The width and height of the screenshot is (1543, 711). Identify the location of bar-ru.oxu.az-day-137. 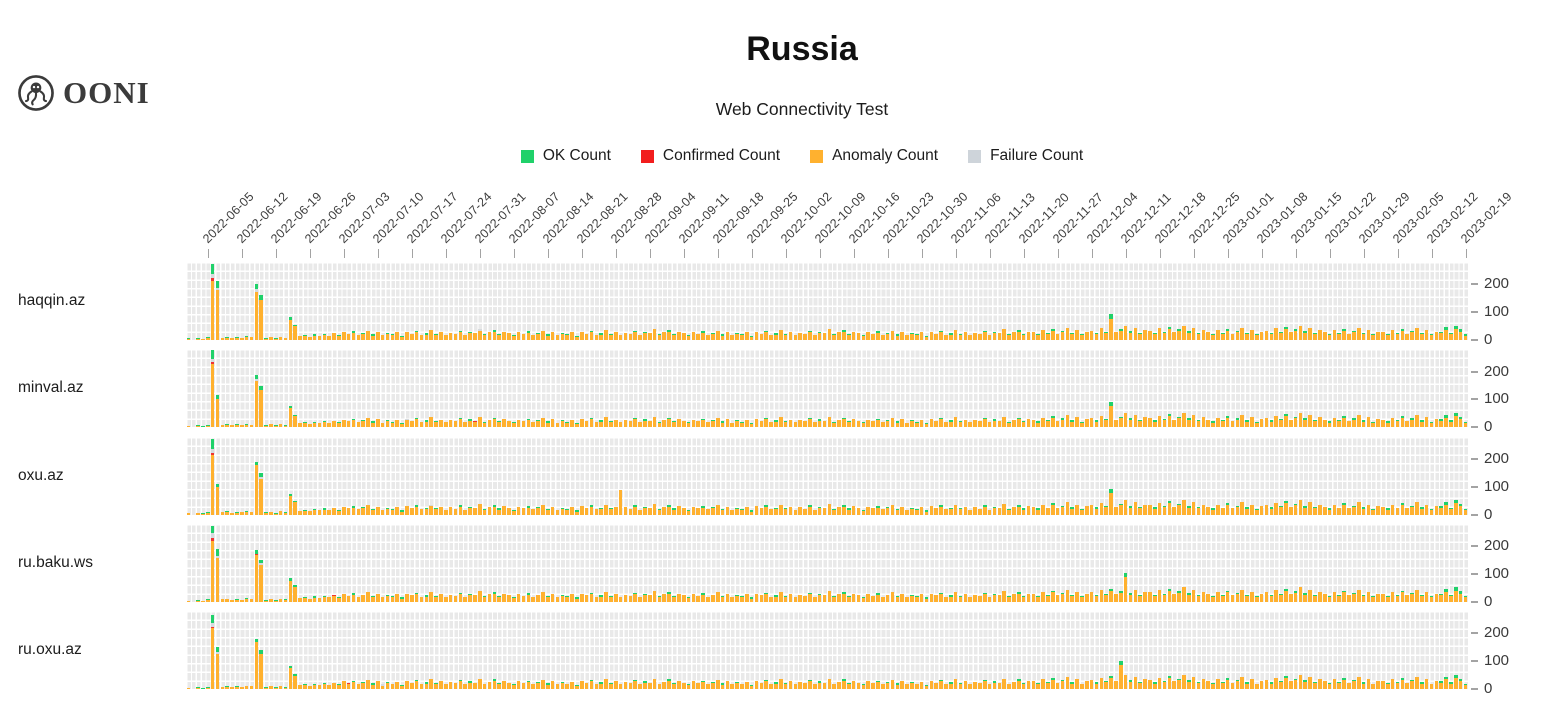
(853, 685).